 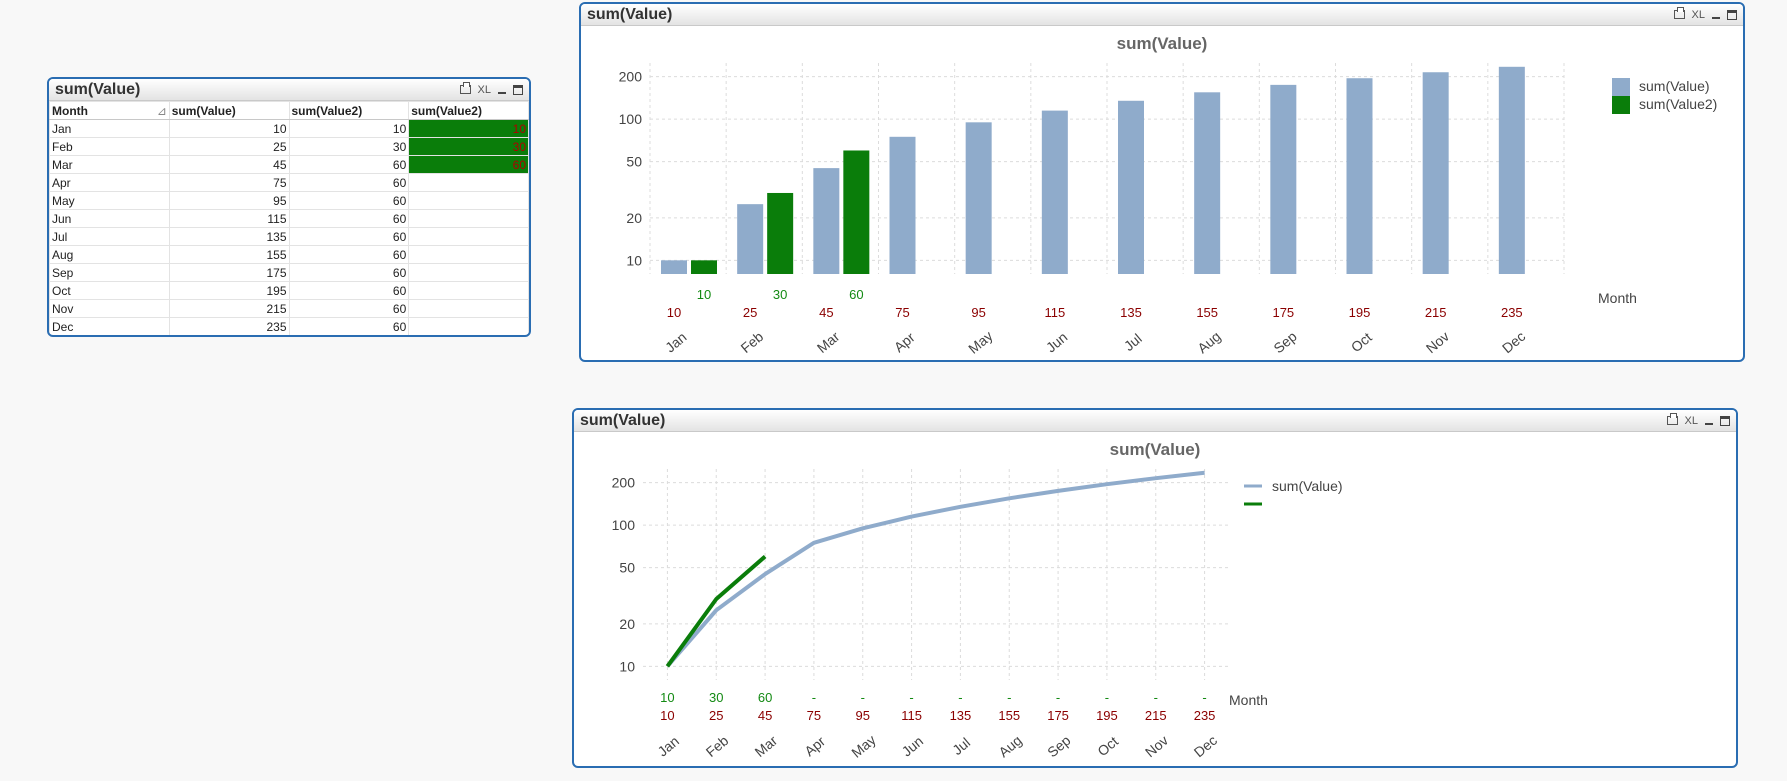 What do you see at coordinates (902, 205) in the screenshot?
I see `bar-series1` at bounding box center [902, 205].